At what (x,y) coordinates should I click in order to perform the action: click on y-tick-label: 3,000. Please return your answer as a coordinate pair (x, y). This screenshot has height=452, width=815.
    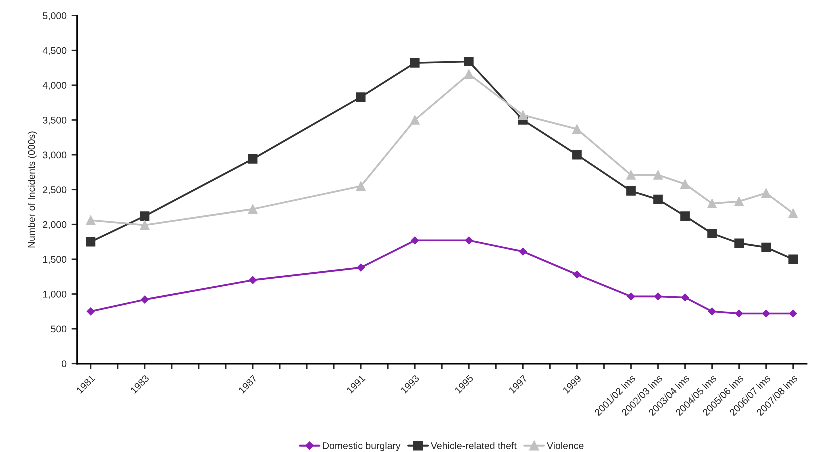
    Looking at the image, I should click on (55, 156).